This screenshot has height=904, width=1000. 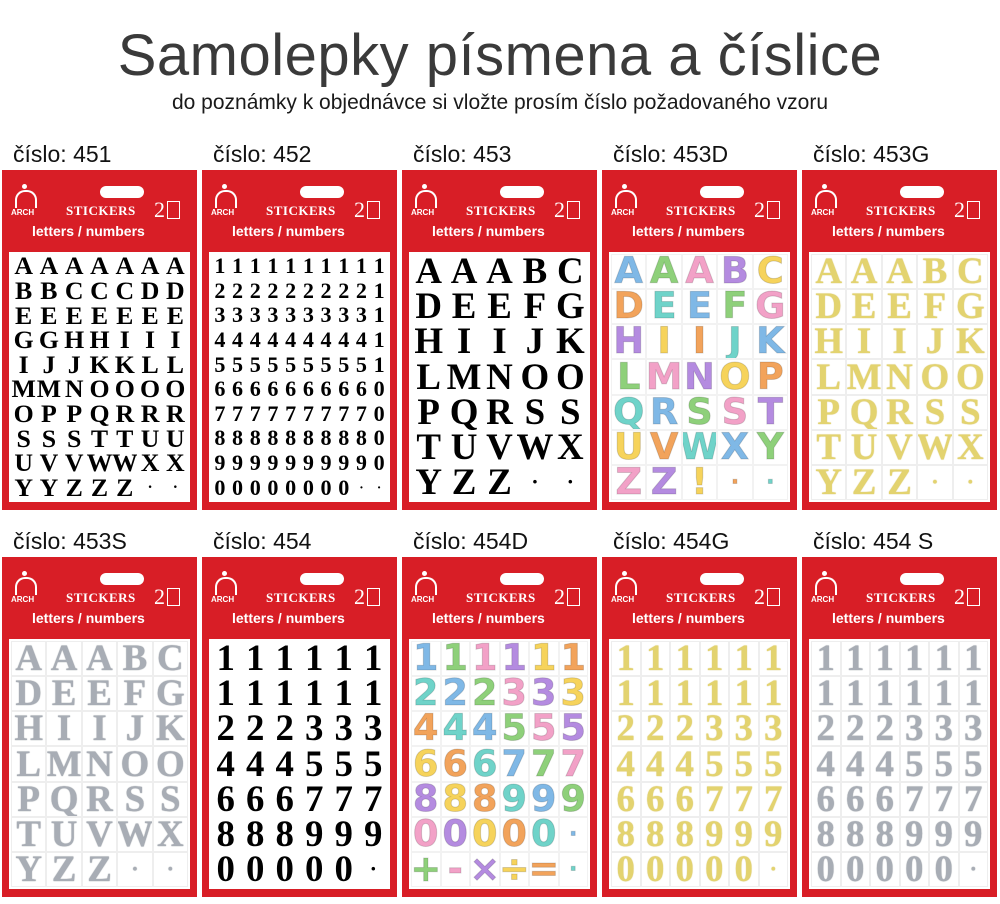 I want to click on sticker-glyph: W, so click(x=99, y=463).